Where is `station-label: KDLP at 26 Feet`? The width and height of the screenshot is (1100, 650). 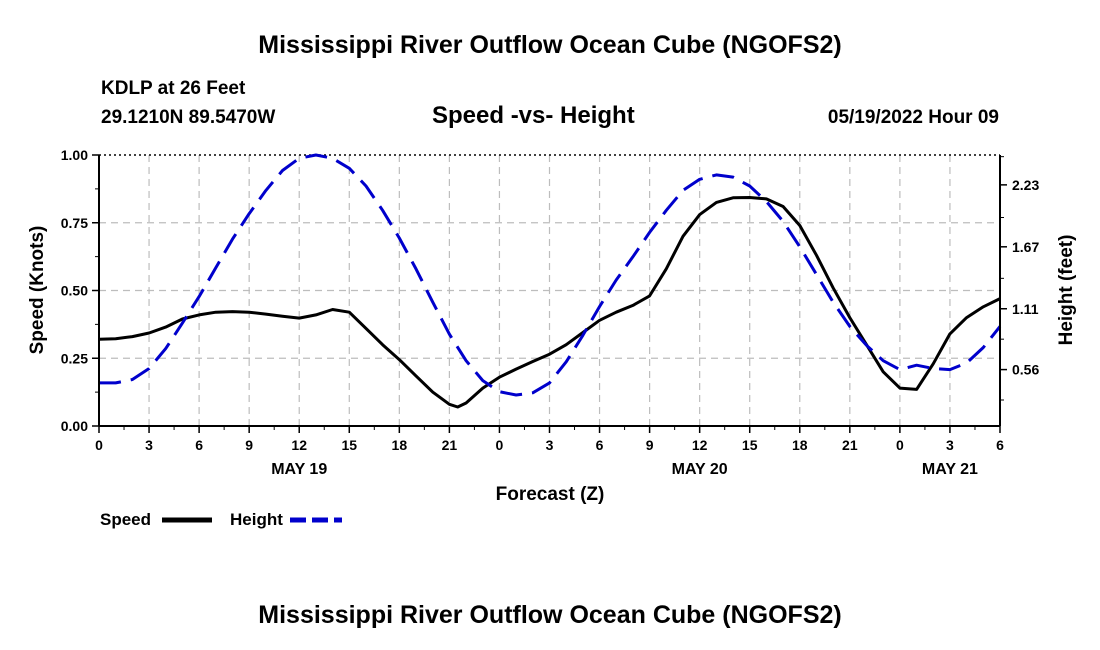
station-label: KDLP at 26 Feet is located at coordinates (173, 88).